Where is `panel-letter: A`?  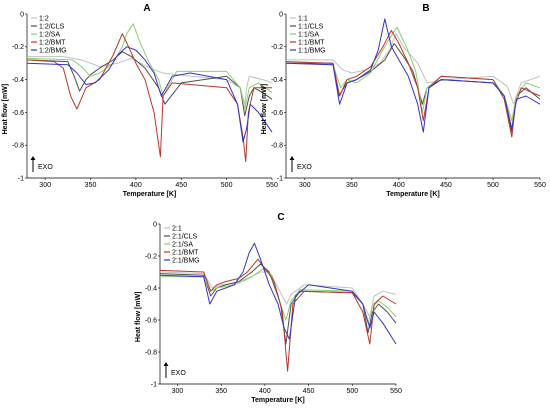 panel-letter: A is located at coordinates (146, 8).